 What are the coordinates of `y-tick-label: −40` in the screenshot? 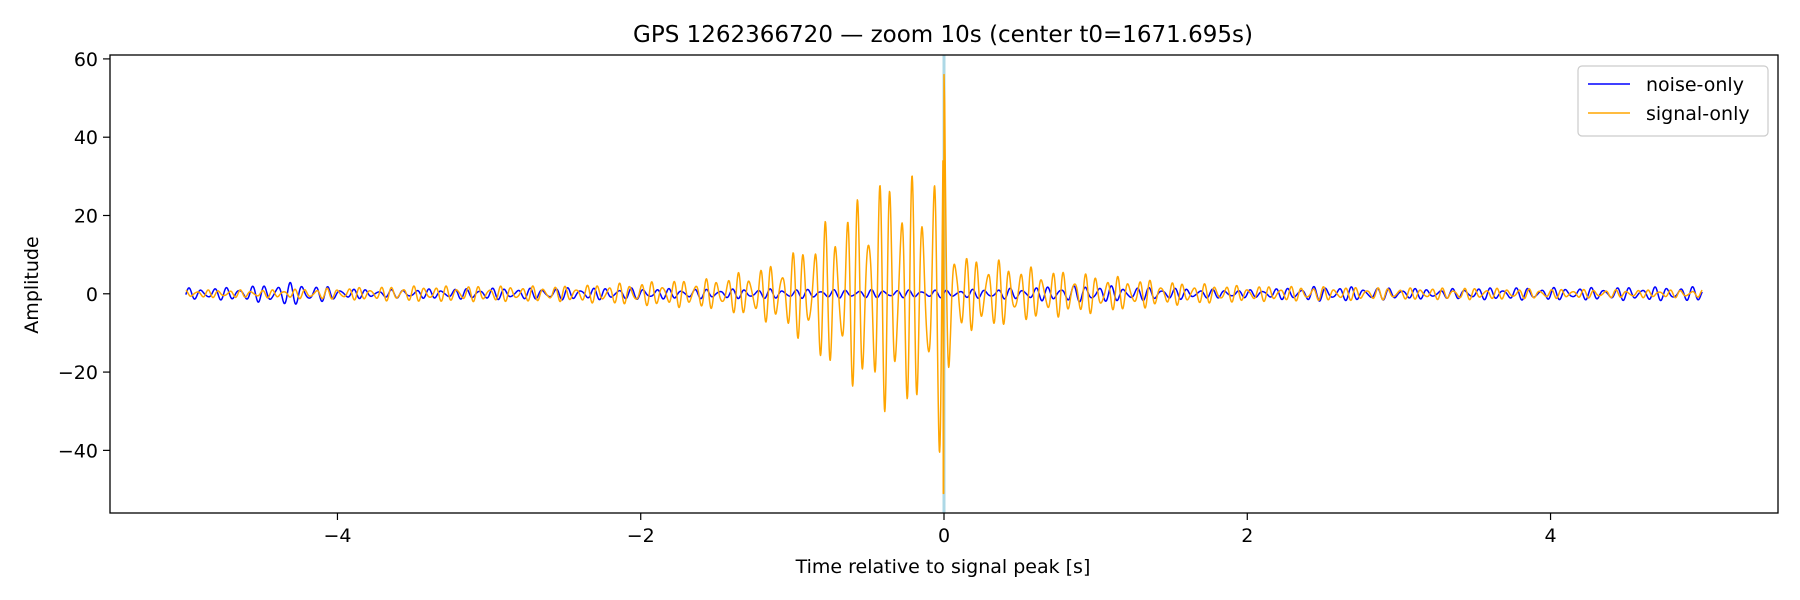 It's located at (78, 451).